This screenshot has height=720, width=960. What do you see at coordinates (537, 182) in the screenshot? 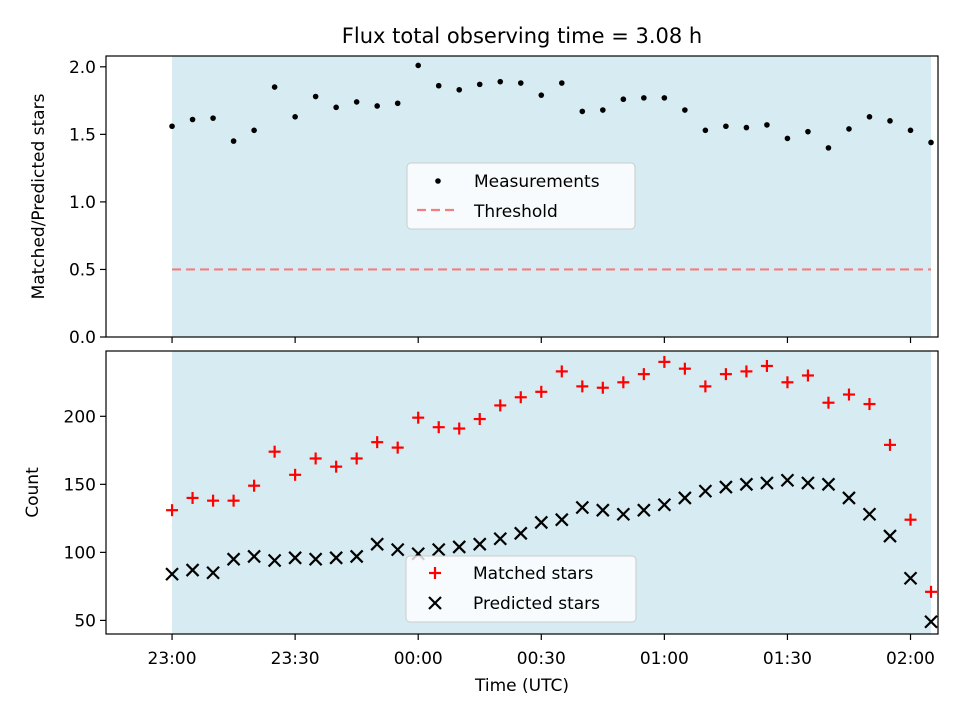
I see `legend-measurements-label: Measurements` at bounding box center [537, 182].